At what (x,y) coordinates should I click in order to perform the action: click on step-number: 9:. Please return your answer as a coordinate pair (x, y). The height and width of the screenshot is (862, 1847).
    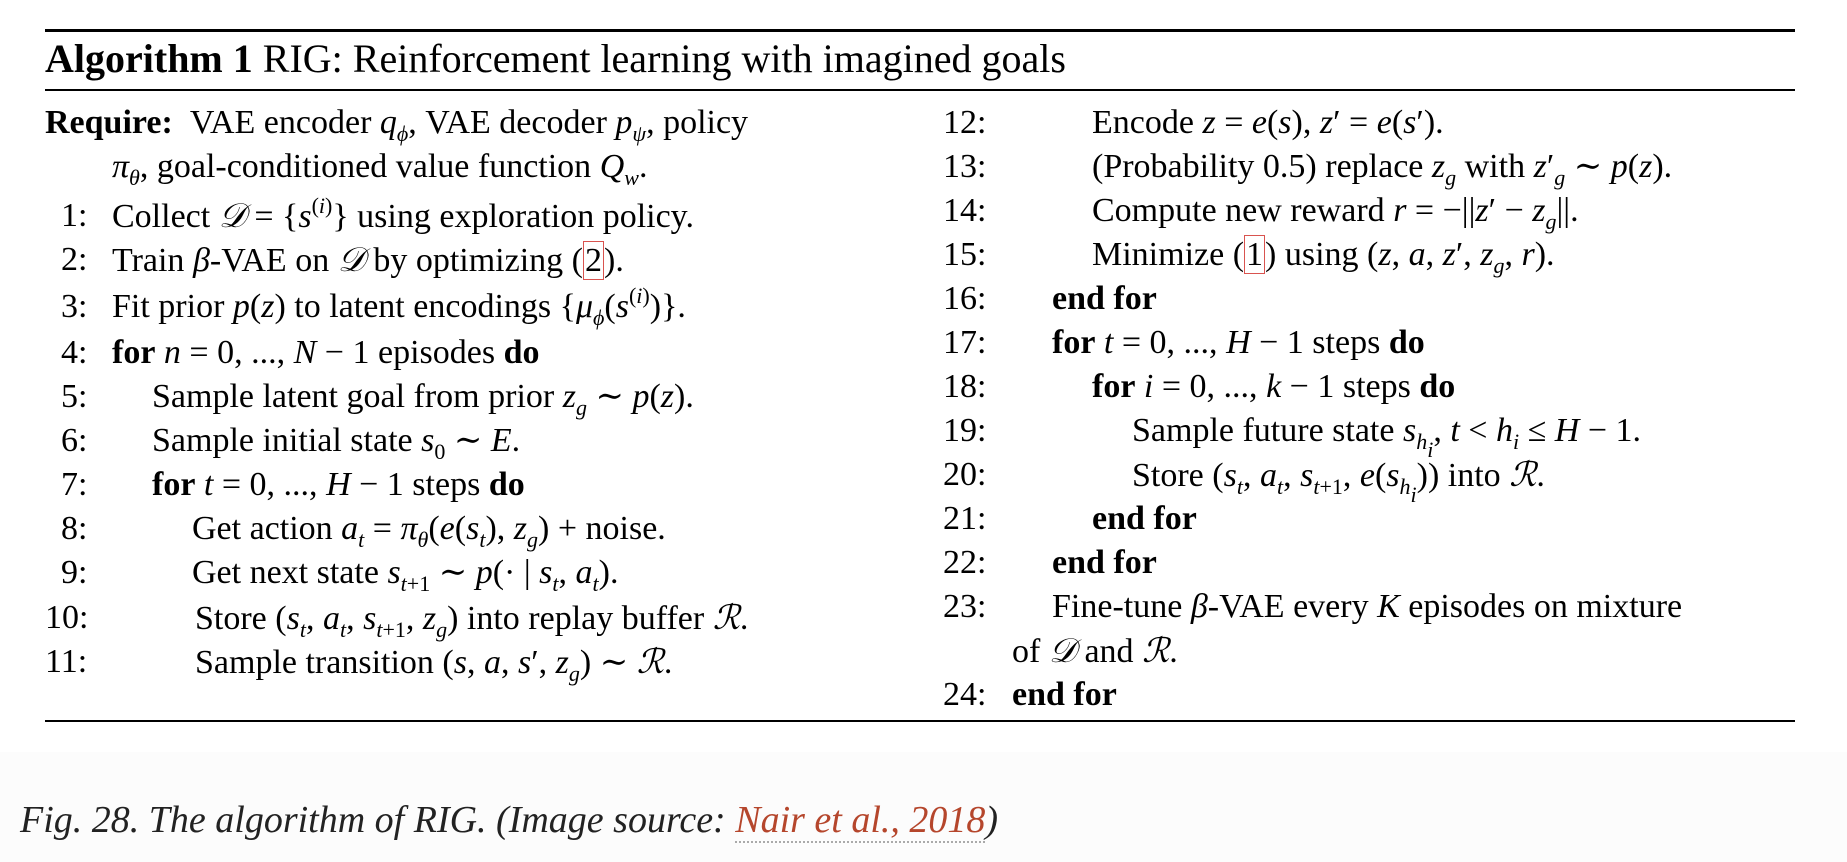
    Looking at the image, I should click on (74, 572).